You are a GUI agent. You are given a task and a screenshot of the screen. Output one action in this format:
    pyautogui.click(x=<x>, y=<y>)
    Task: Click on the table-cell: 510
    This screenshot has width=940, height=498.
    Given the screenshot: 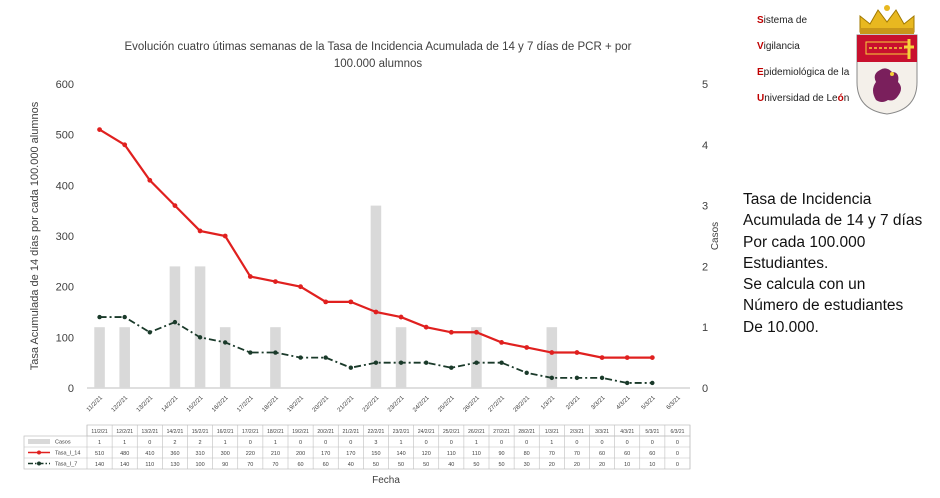 What is the action you would take?
    pyautogui.click(x=99, y=454)
    